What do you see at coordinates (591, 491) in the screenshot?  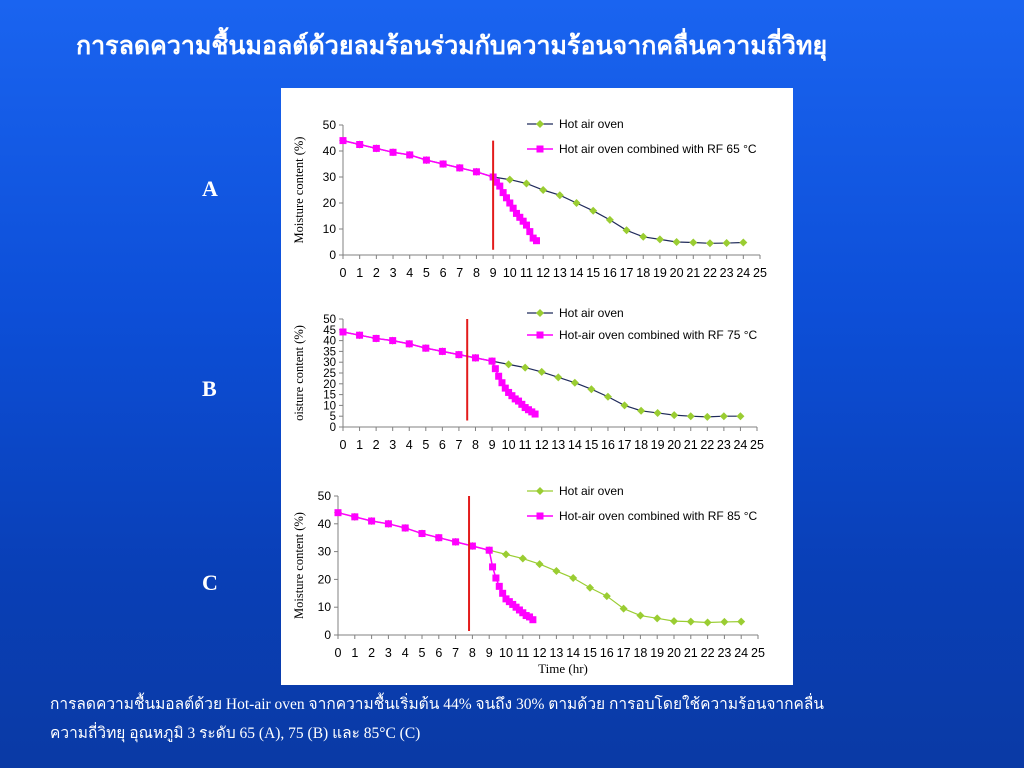 I see `legend-label-hot-air: Hot air oven` at bounding box center [591, 491].